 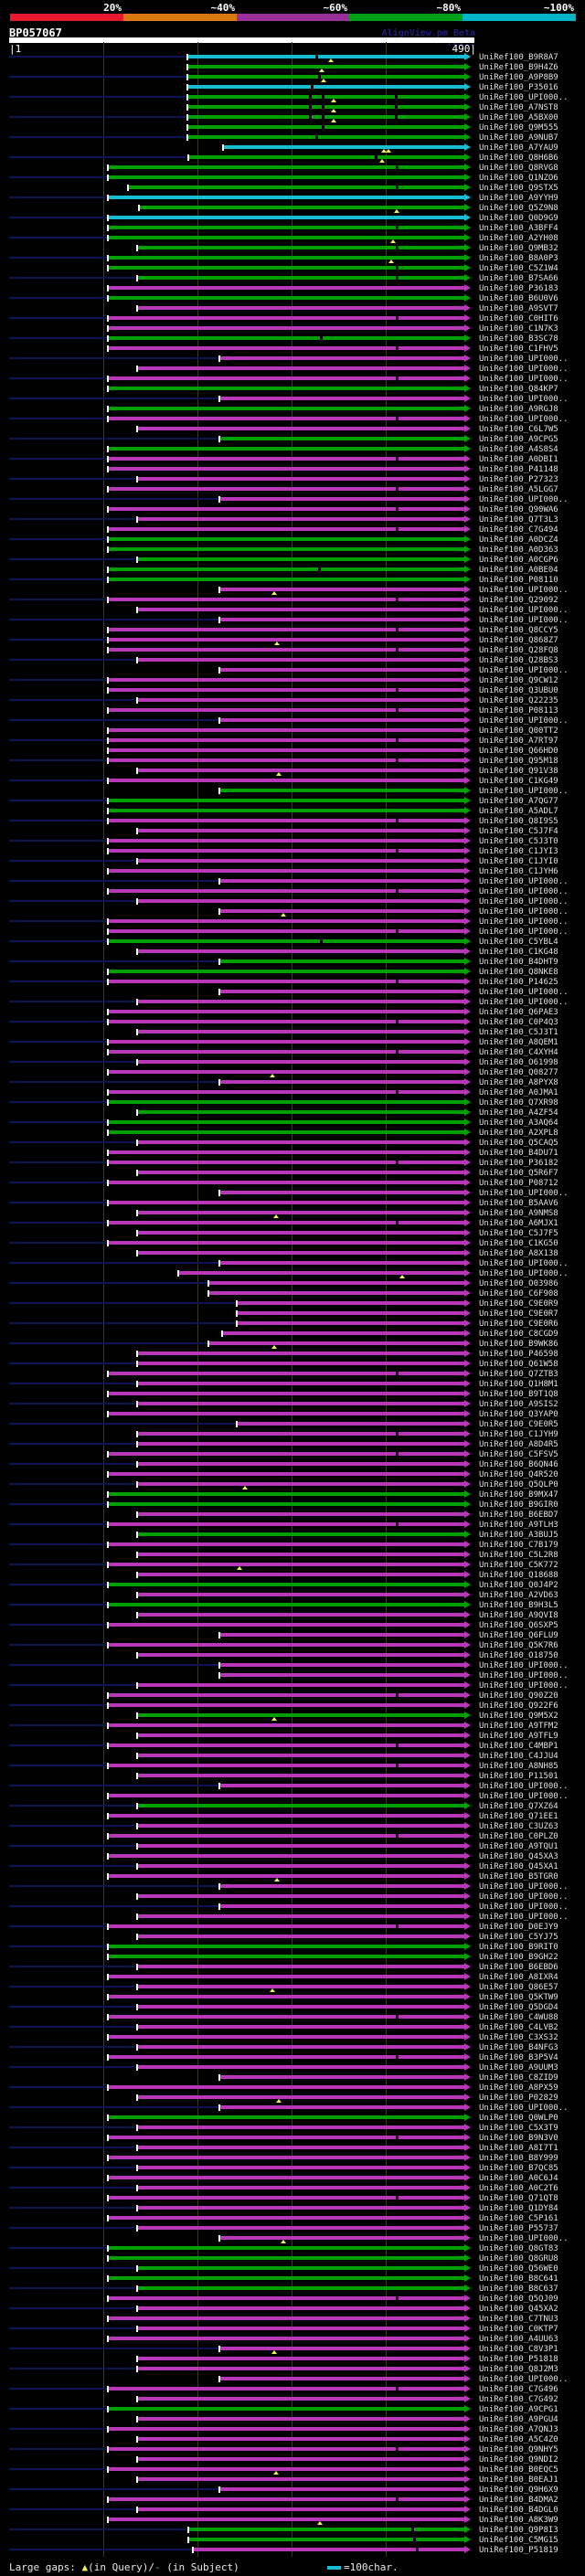 What do you see at coordinates (518, 1505) in the screenshot?
I see `hit-label: UniRef100_B9GIR0` at bounding box center [518, 1505].